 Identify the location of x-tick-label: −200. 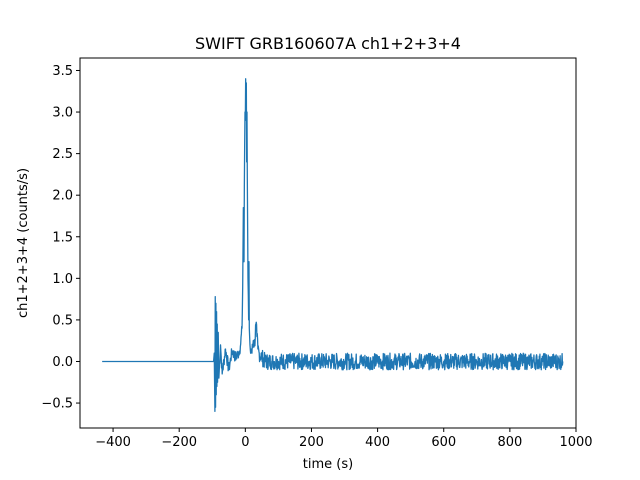
(179, 442).